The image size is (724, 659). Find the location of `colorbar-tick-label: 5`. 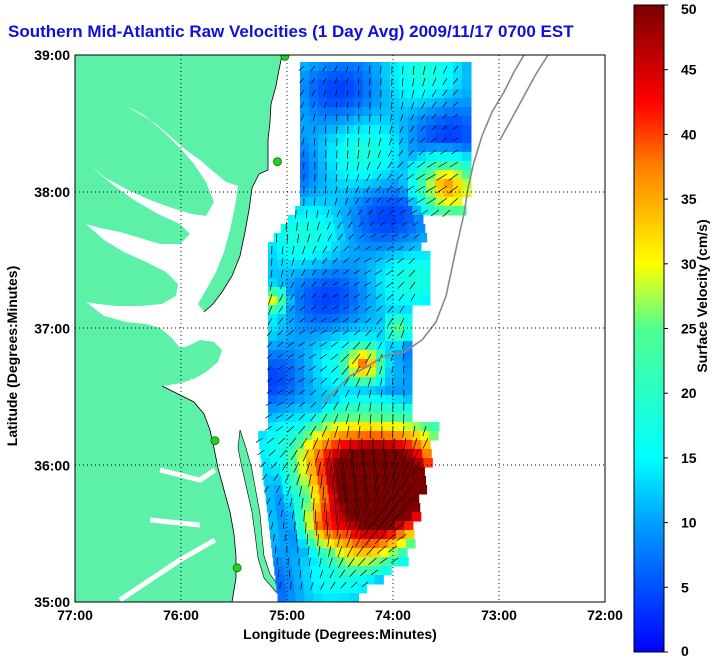

colorbar-tick-label: 5 is located at coordinates (685, 587).